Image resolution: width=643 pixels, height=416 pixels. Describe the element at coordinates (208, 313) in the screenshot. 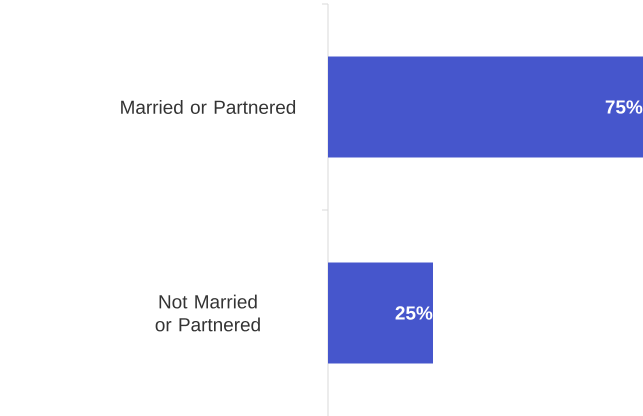

I see `y-tick-label: Not Married or Partnered` at that location.